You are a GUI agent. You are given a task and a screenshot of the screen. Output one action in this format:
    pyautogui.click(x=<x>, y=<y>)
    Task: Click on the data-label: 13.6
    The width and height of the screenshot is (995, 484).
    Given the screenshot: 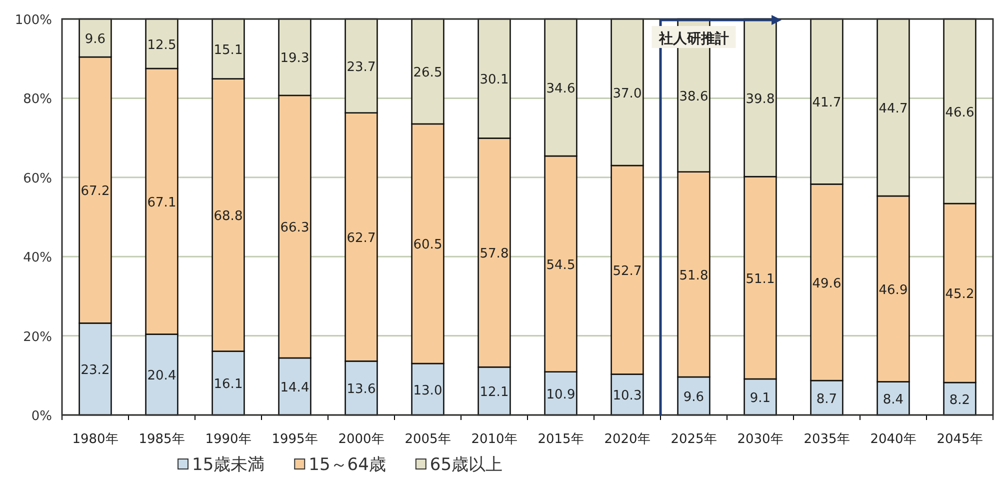 What is the action you would take?
    pyautogui.click(x=361, y=390)
    